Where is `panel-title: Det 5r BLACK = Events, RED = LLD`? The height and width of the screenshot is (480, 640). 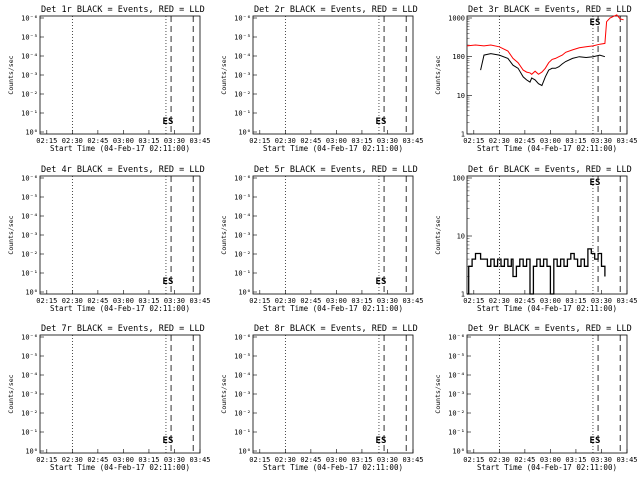
panel-title: Det 5r BLACK = Events, RED = LLD is located at coordinates (336, 170).